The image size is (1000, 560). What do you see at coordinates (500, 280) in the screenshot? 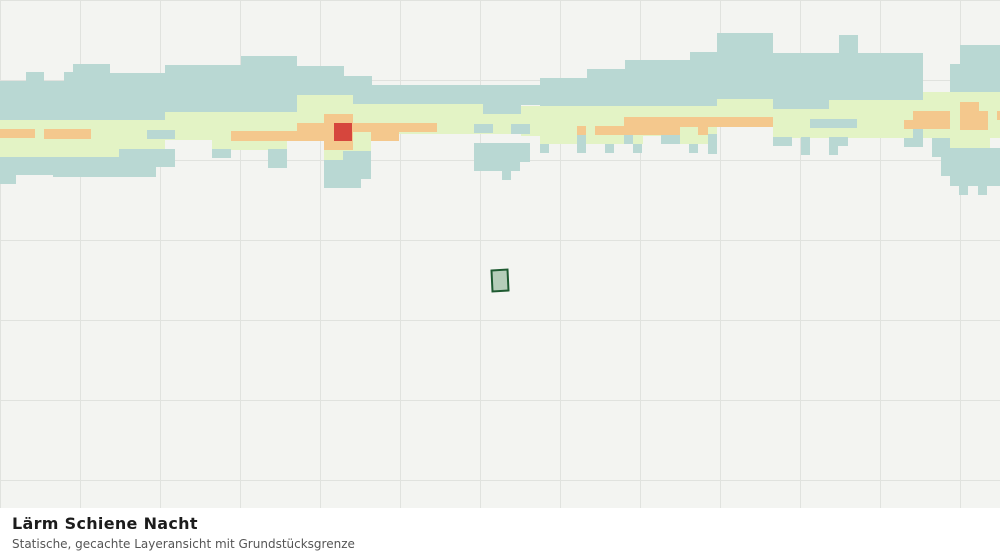
I see `parcel-boundary` at bounding box center [500, 280].